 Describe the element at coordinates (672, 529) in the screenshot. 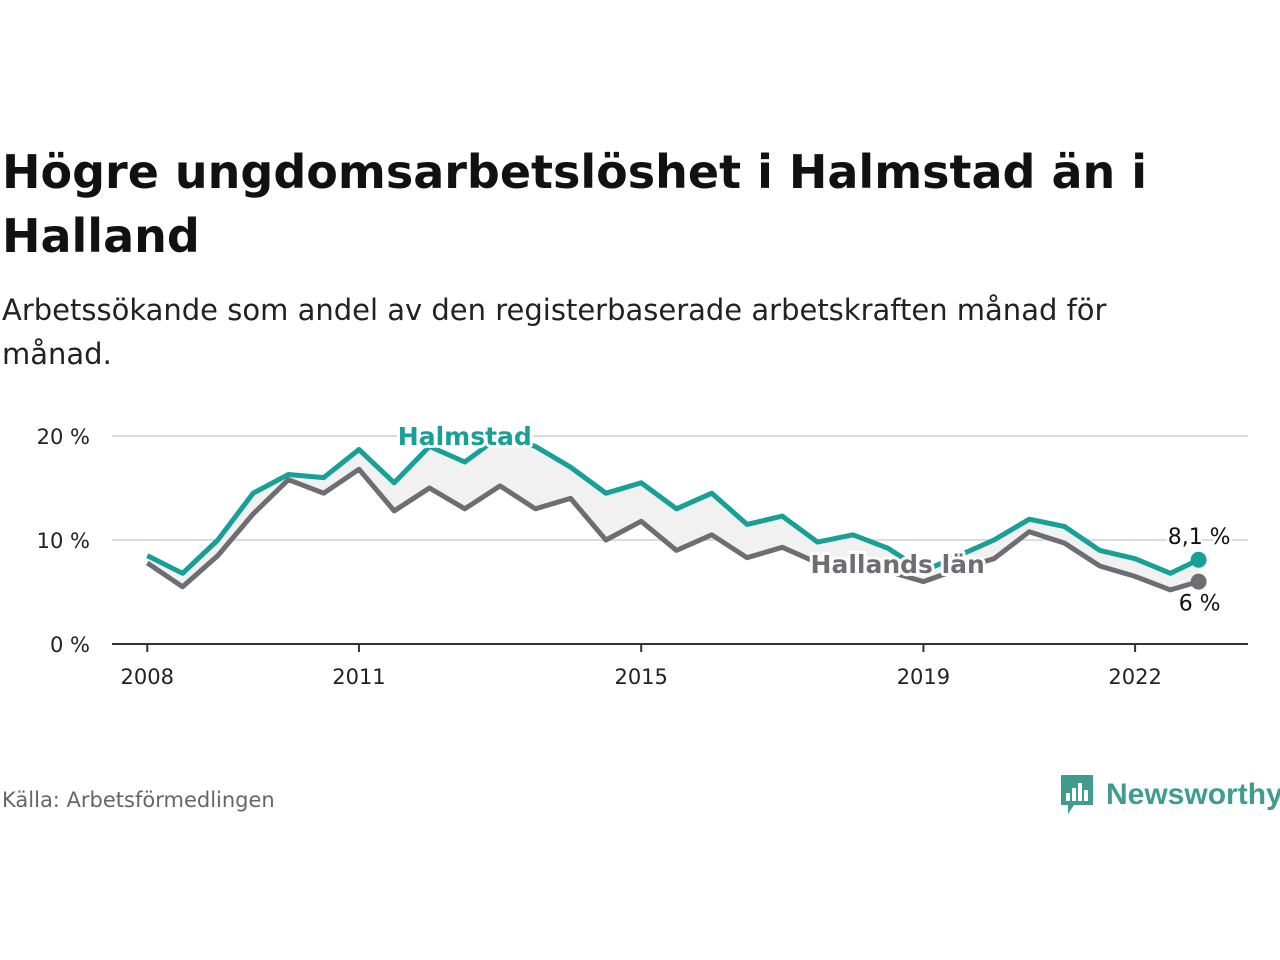

I see `series-line-hallands-lan` at that location.